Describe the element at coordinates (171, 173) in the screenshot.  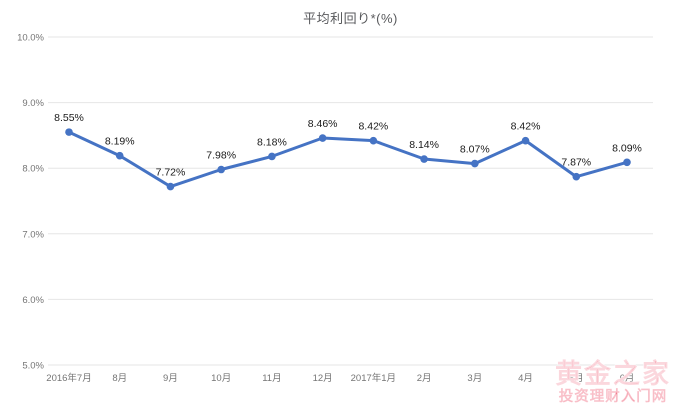
I see `data-point-label: 7.72%` at that location.